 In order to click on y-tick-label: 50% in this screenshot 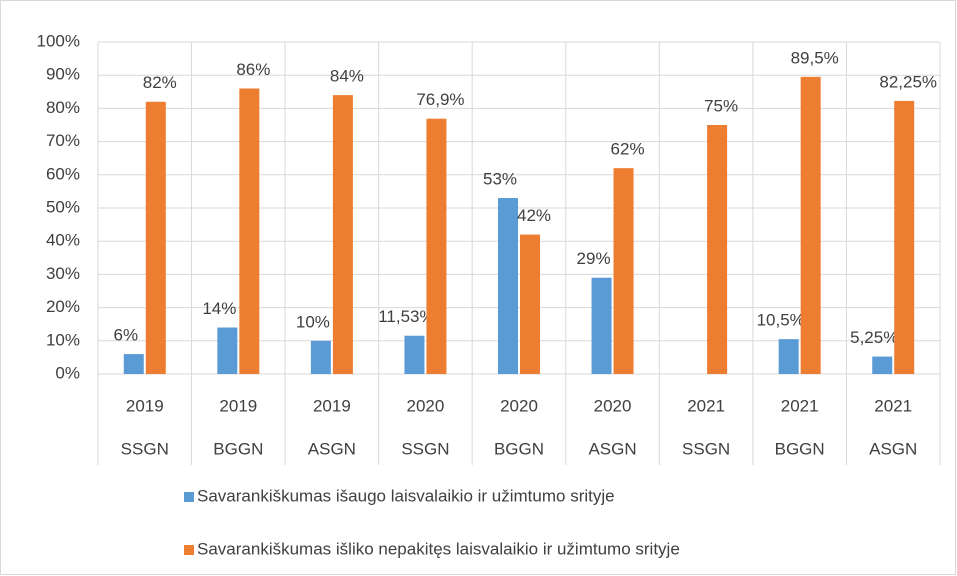, I will do `click(63, 206)`.